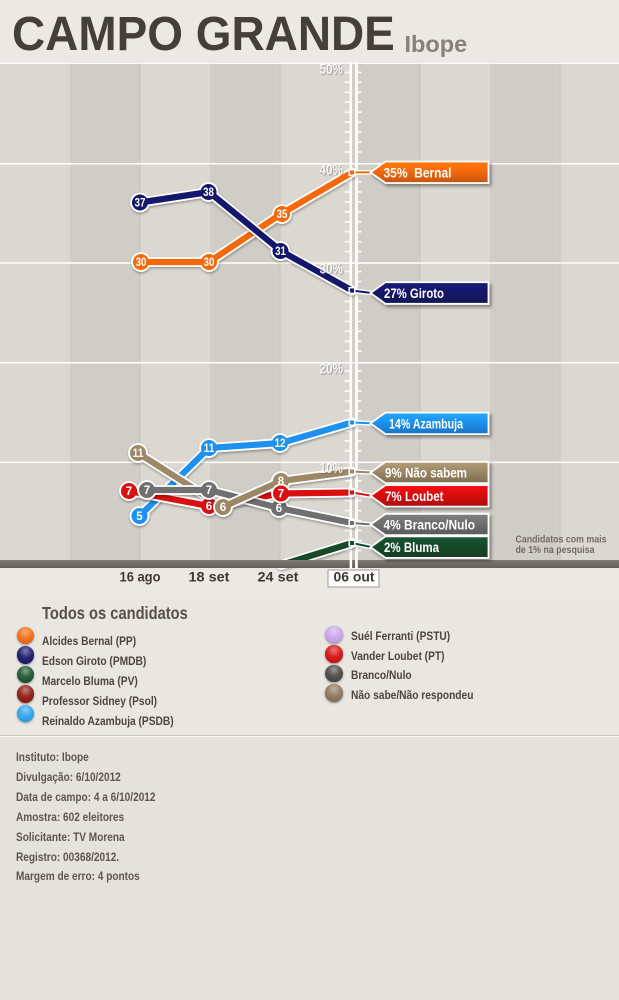 This screenshot has width=619, height=1000. What do you see at coordinates (426, 423) in the screenshot?
I see `svg-text: 14% Azambuja` at bounding box center [426, 423].